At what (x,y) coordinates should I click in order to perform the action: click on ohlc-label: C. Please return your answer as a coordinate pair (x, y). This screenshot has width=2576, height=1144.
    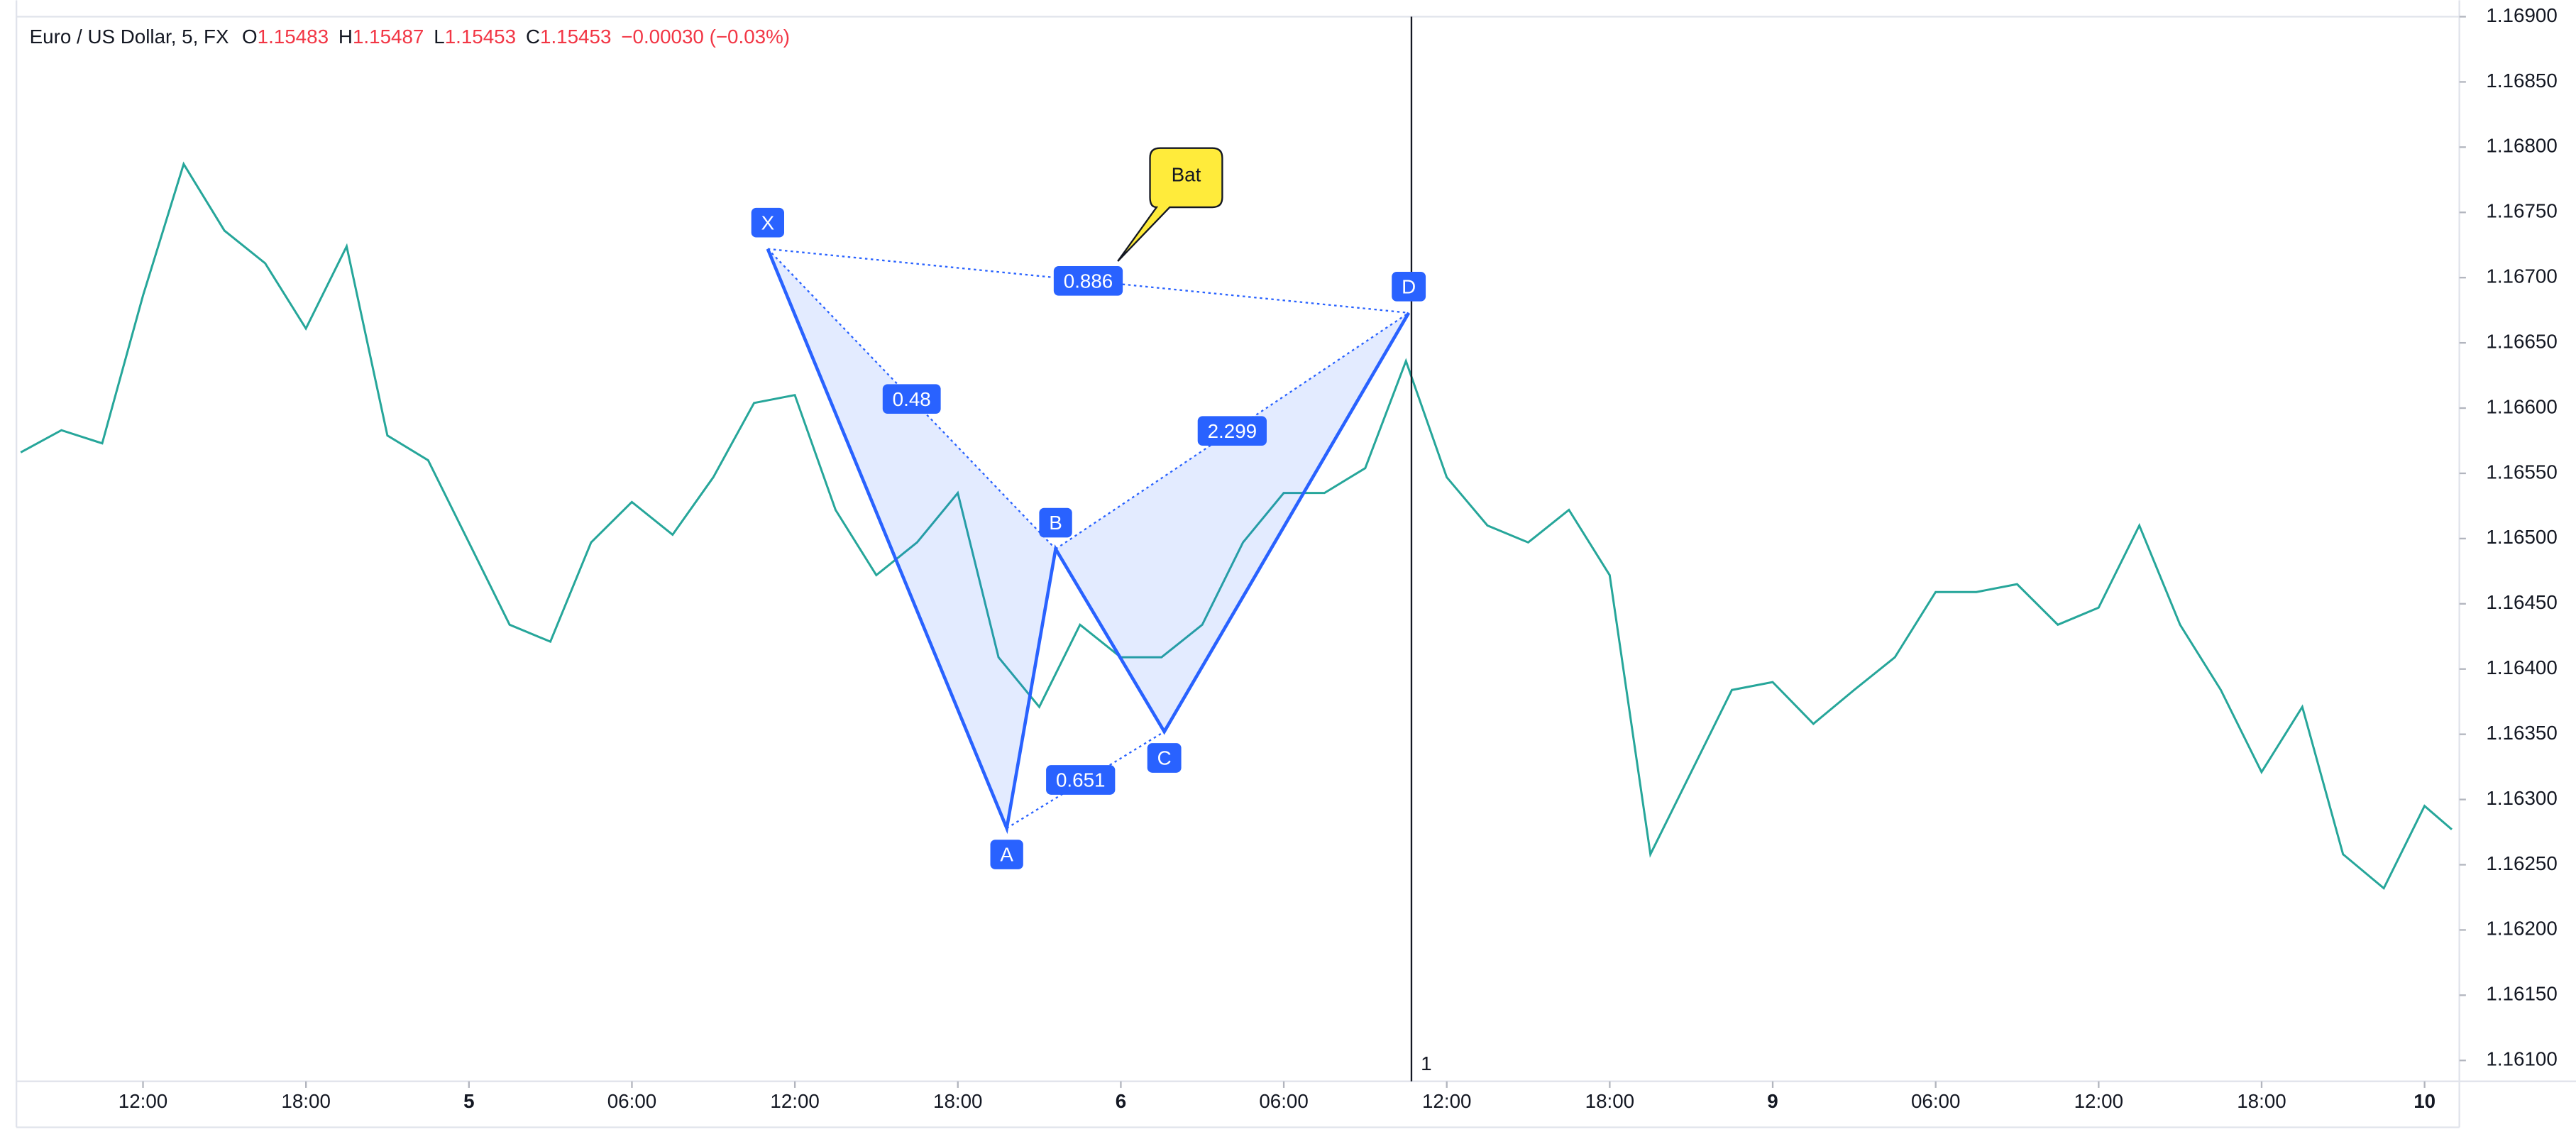
    Looking at the image, I should click on (533, 37).